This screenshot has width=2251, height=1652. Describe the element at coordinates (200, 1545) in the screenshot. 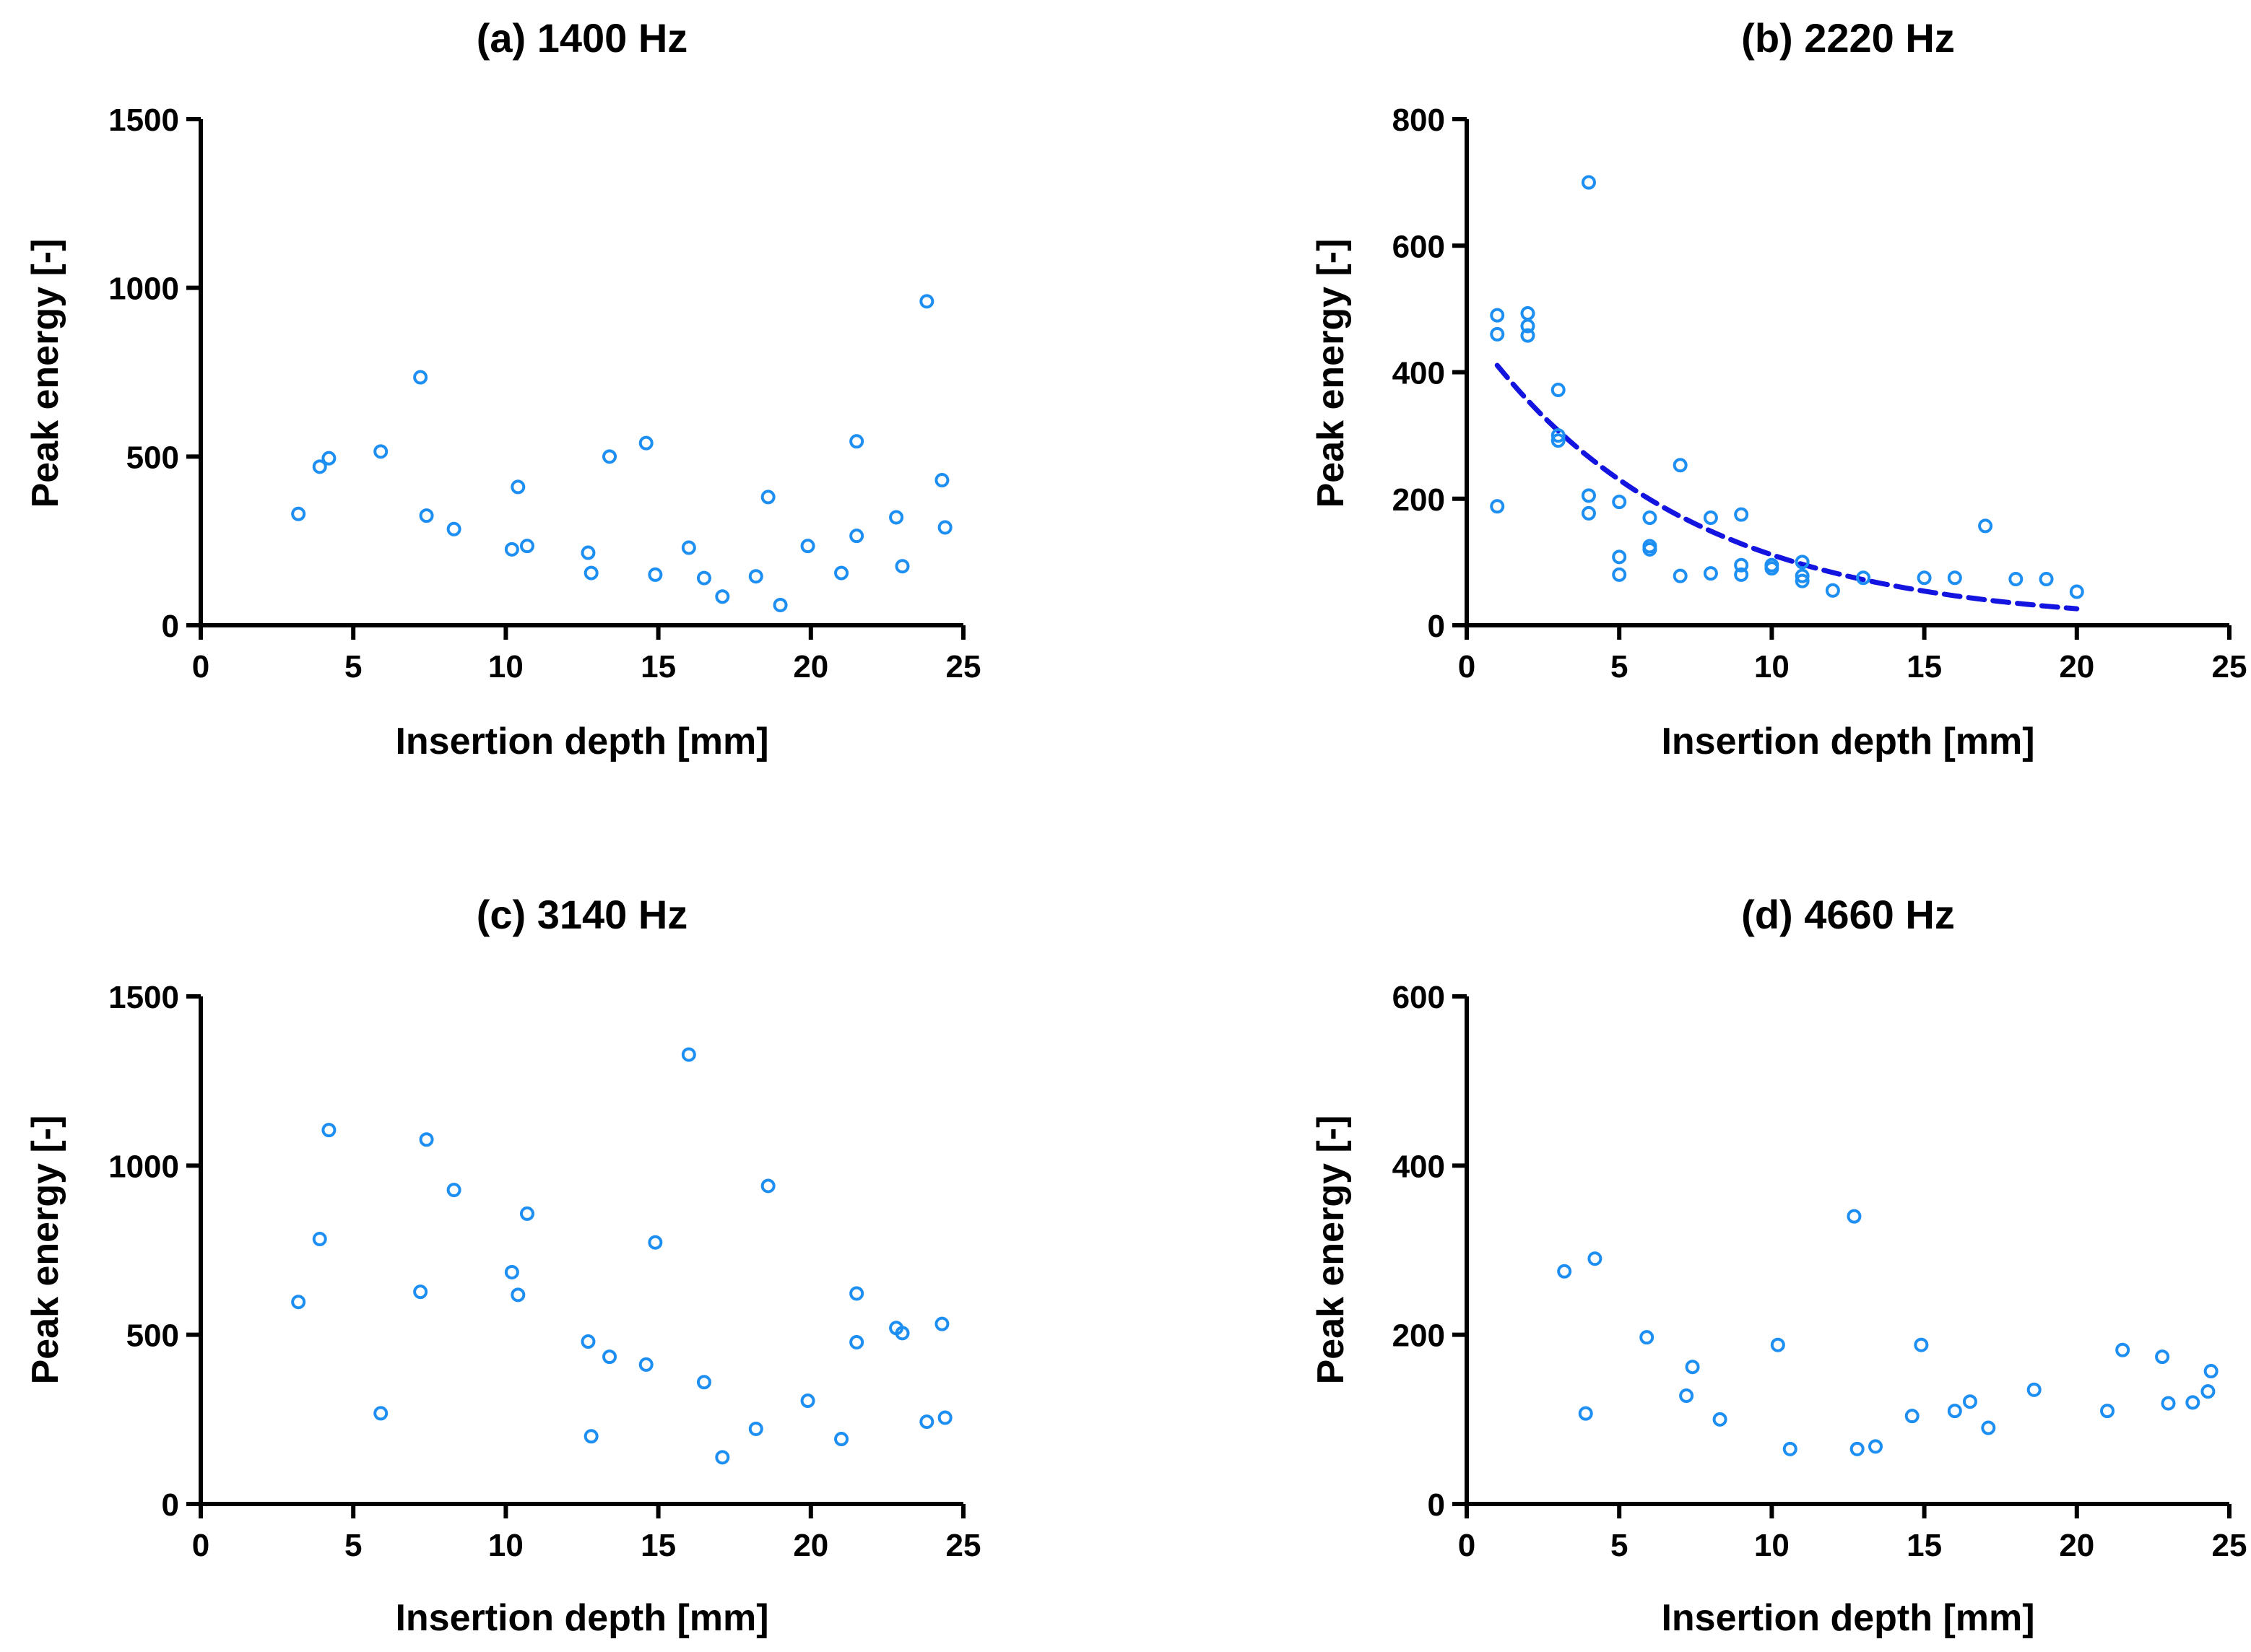

I see `panel-c-x-tick-label: 0` at that location.